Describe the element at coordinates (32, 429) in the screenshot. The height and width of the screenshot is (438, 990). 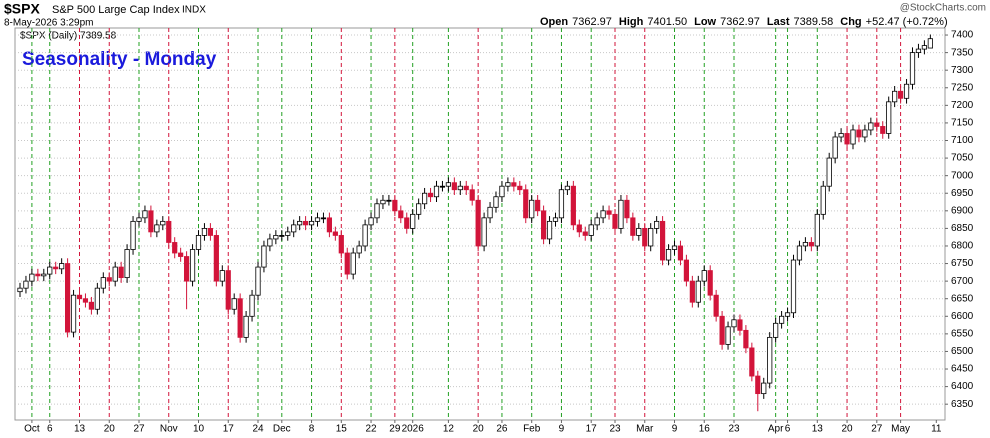
I see `x-tick-label: Oct` at that location.